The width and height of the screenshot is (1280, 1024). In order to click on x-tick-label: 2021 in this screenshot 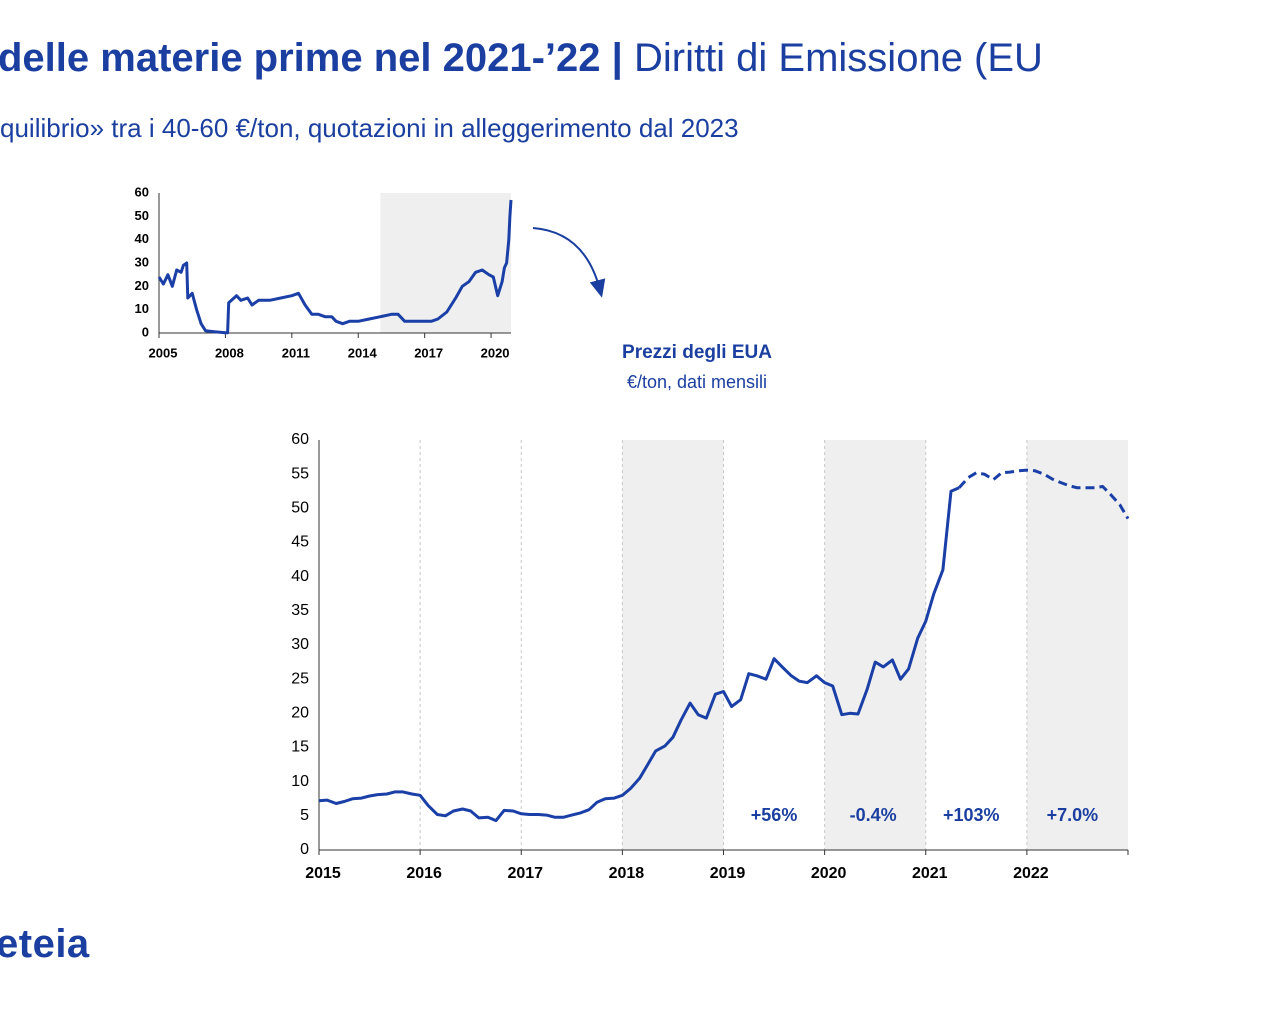, I will do `click(930, 873)`.